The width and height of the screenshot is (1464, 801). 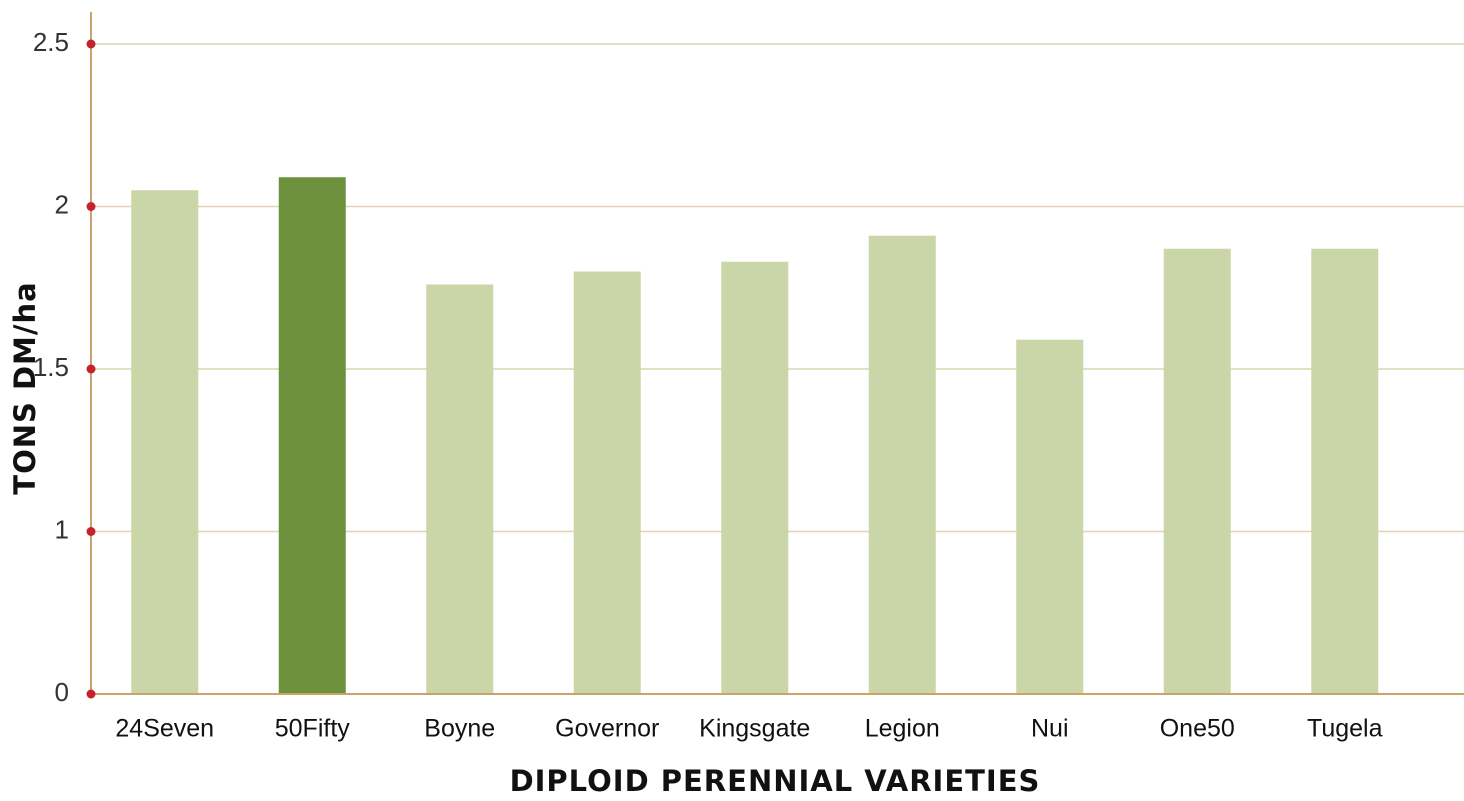 I want to click on y-tick-label: 2, so click(x=62, y=204).